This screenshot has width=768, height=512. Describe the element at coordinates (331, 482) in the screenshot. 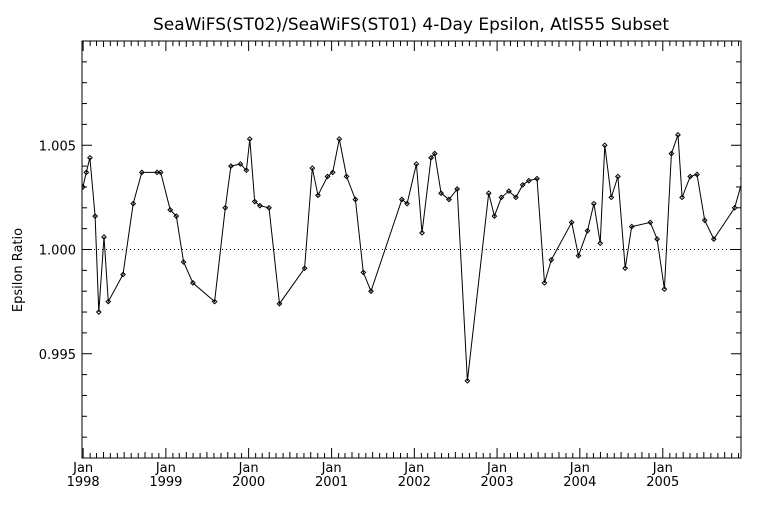

I see `x-tick-year-label: 2001` at that location.